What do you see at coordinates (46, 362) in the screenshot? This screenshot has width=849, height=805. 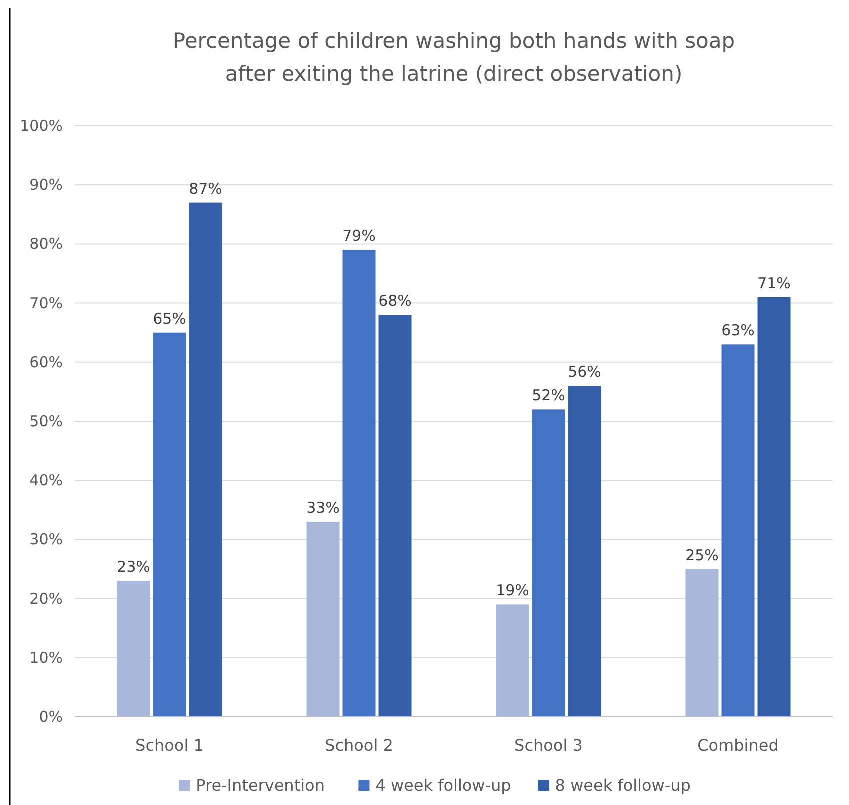 I see `y-tick-label: 60%` at bounding box center [46, 362].